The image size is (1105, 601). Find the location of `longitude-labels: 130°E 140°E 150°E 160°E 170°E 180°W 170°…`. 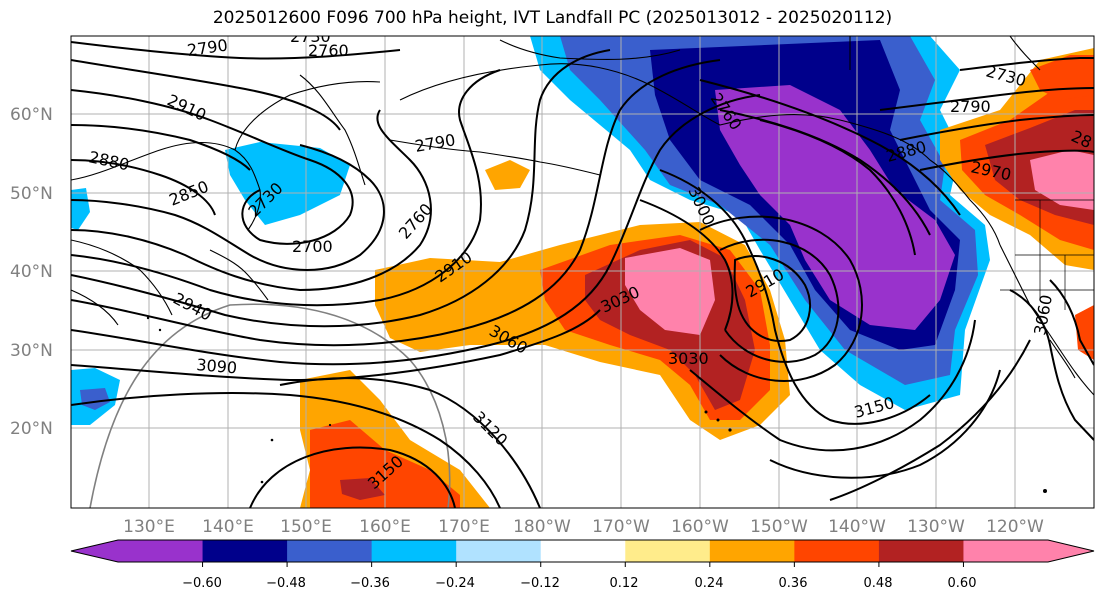

longitude-labels: 130°E 140°E 150°E 160°E 170°E 180°W 170°… is located at coordinates (583, 527).